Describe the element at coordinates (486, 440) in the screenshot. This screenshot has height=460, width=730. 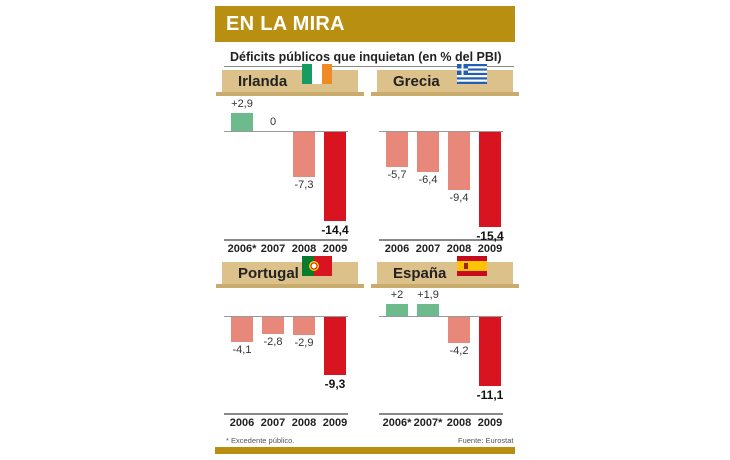
I see `source: Fuente: Eurostat` at that location.